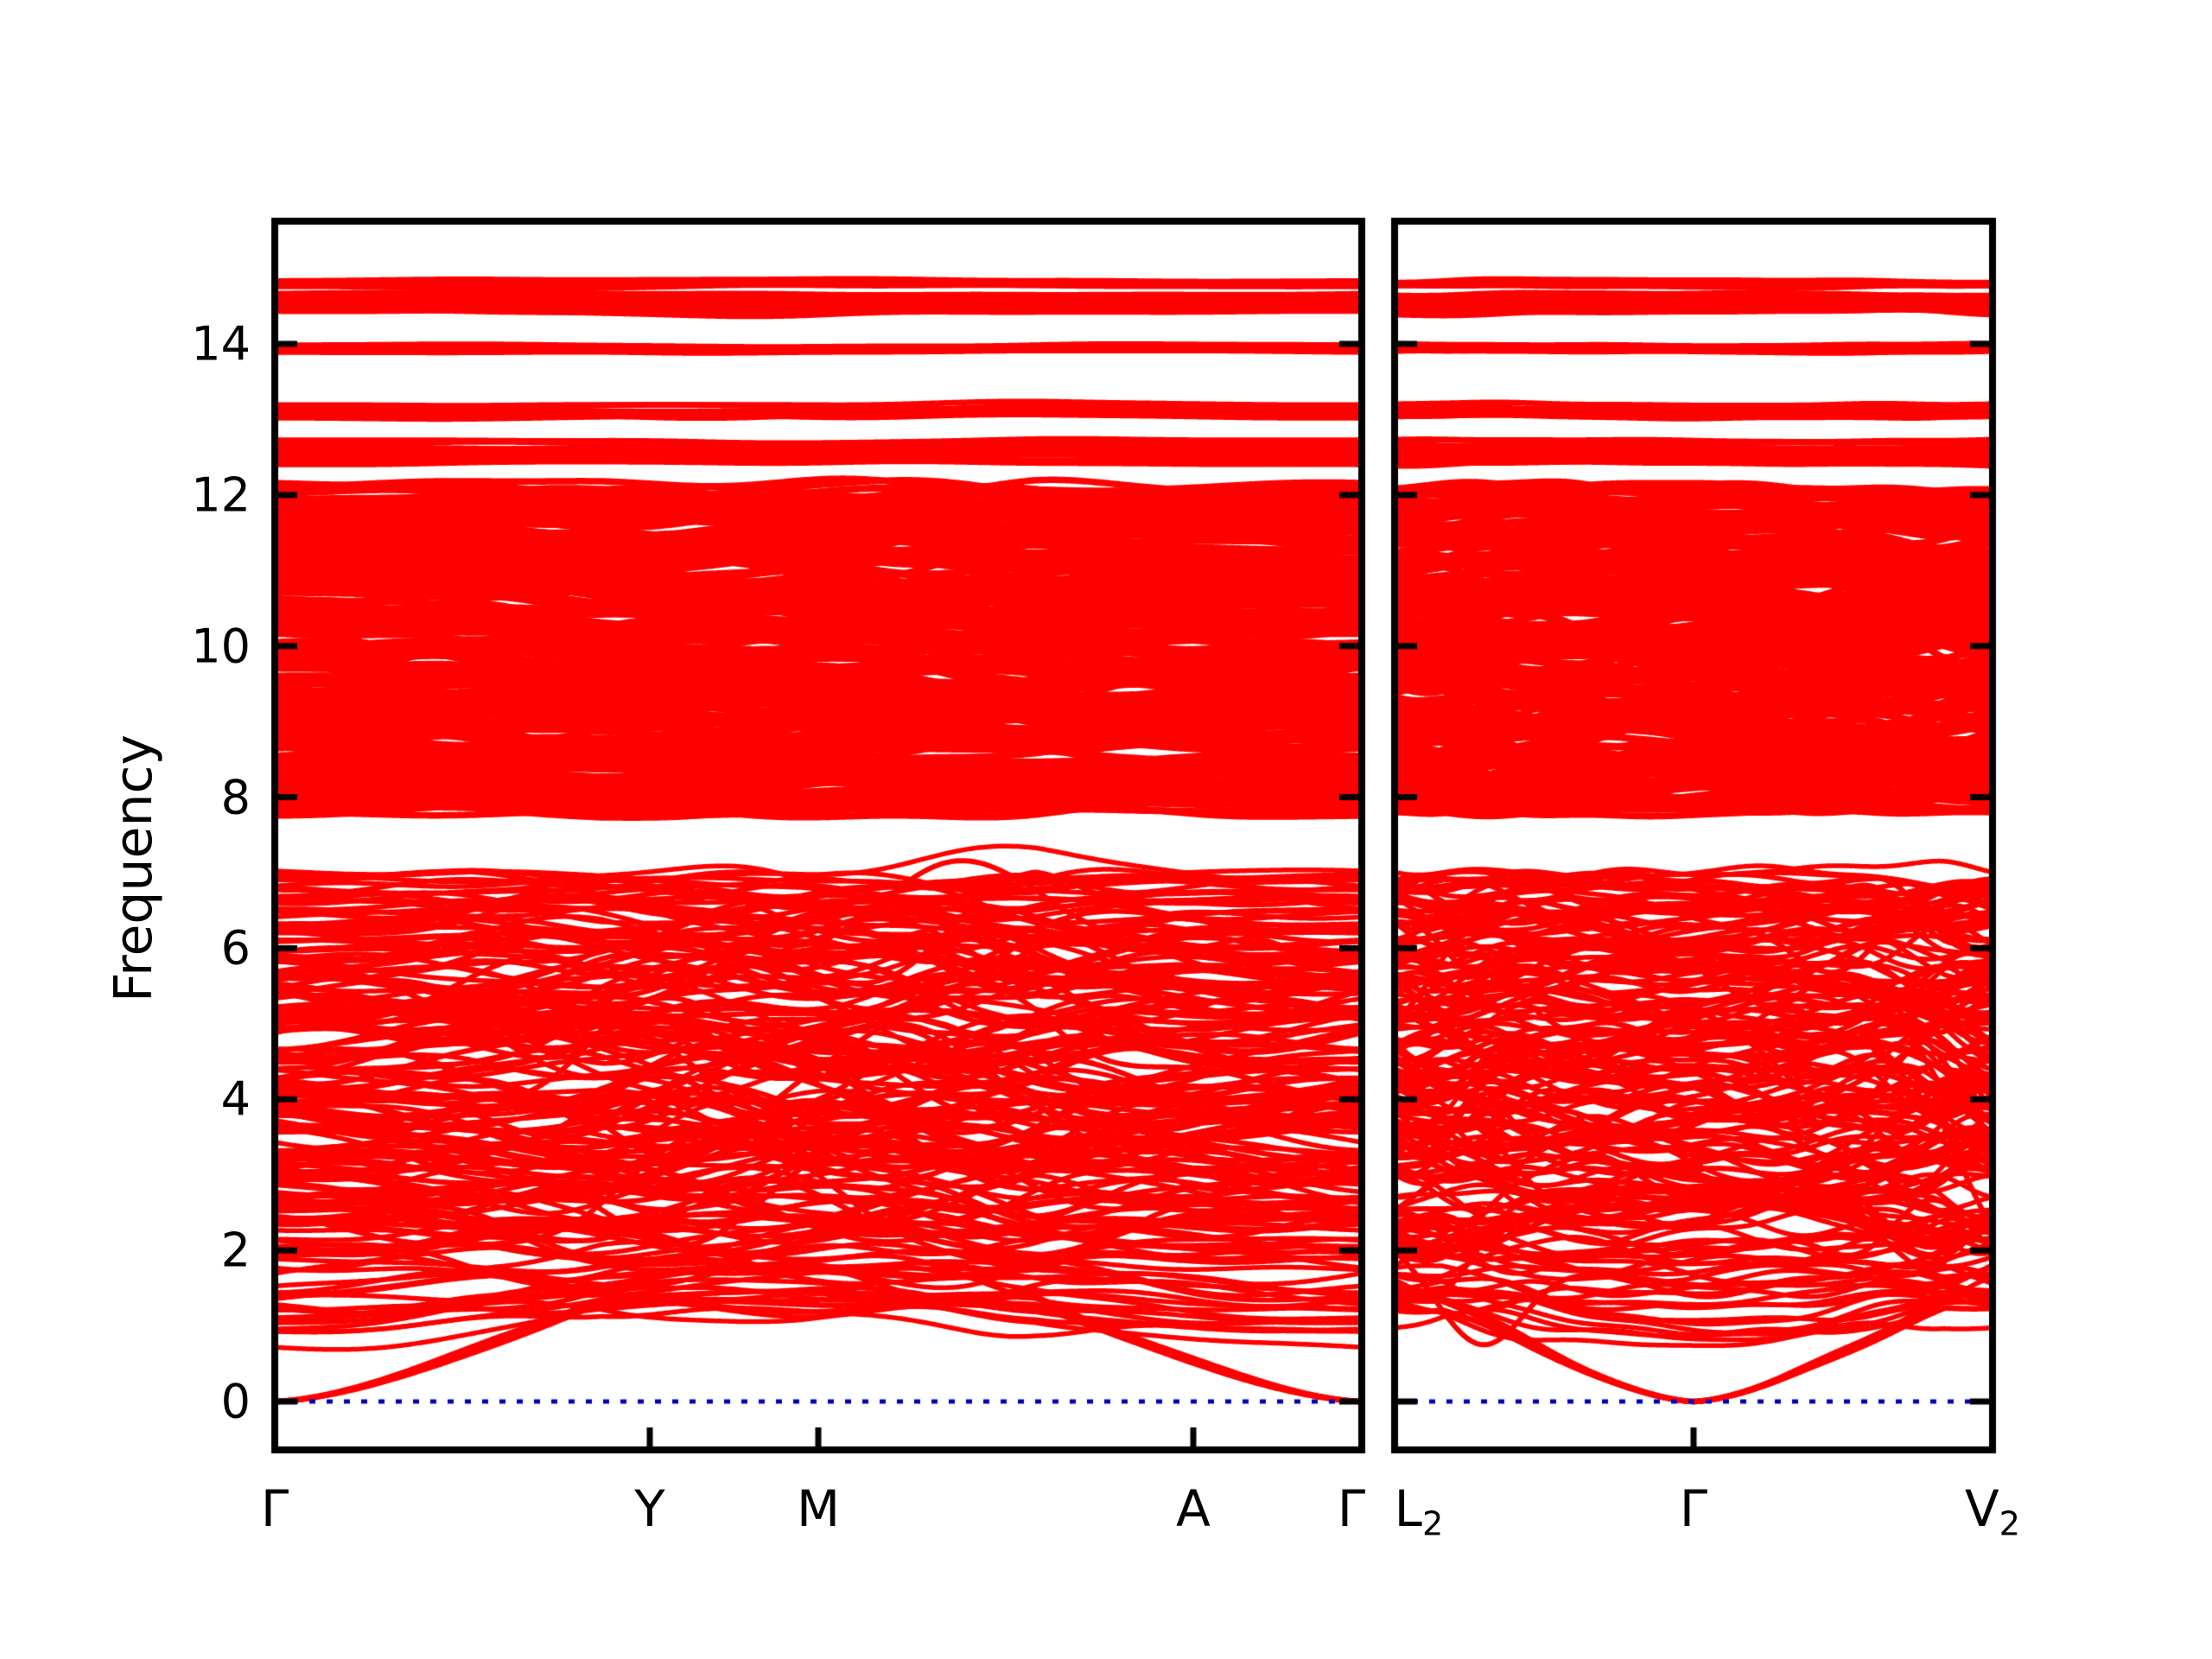  What do you see at coordinates (221, 646) in the screenshot?
I see `y-axis-tick-label: 10` at bounding box center [221, 646].